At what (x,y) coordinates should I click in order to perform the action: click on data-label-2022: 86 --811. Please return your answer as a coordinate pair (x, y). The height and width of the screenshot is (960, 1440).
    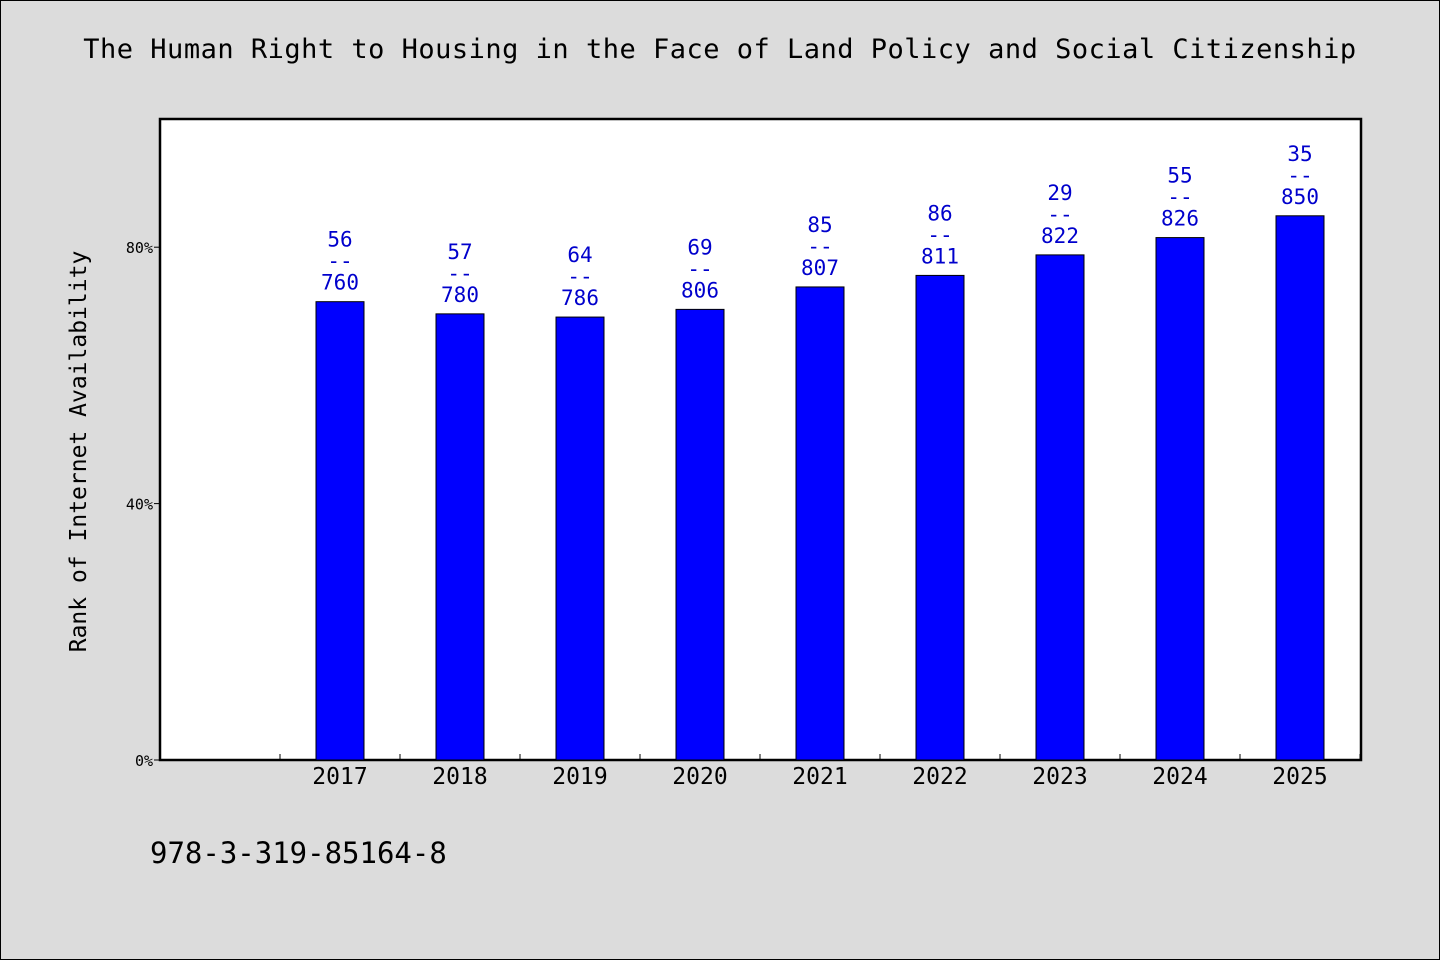
    Looking at the image, I should click on (940, 234).